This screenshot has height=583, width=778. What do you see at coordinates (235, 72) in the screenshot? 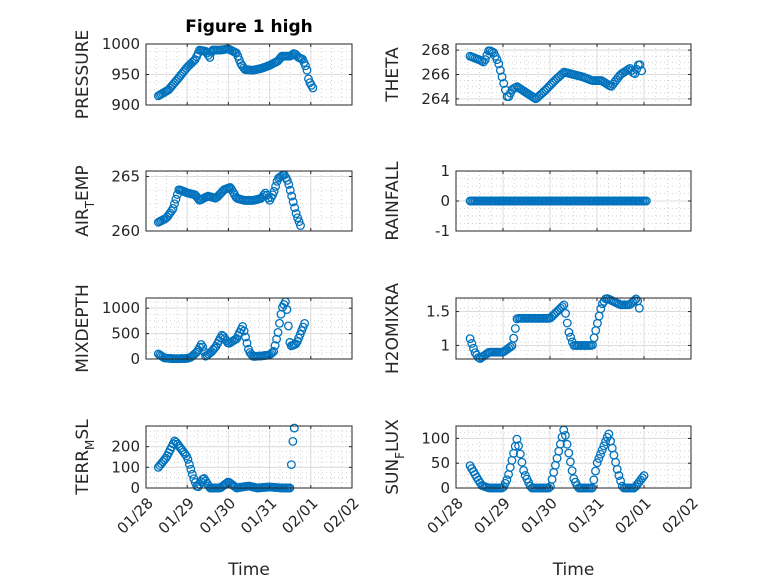
I see `series-pressure` at bounding box center [235, 72].